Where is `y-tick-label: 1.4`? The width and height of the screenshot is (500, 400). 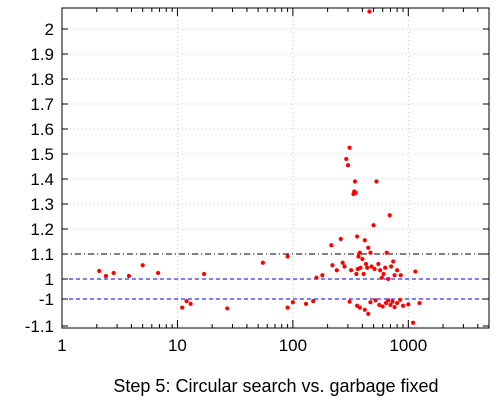
y-tick-label: 1.4 is located at coordinates (42, 179).